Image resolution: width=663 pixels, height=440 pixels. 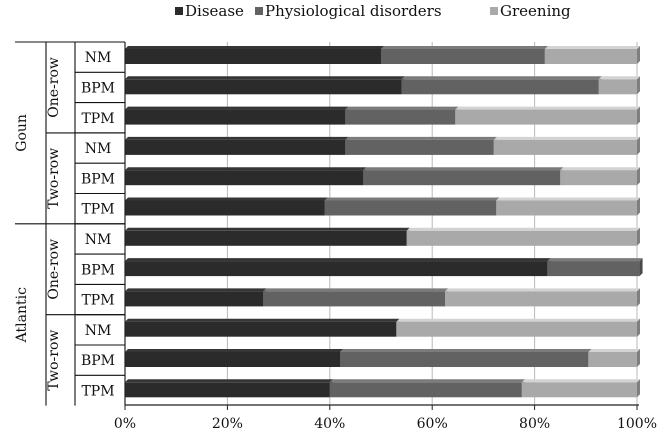 I want to click on bar-disease-atlantic-one-row-tpm, so click(x=194, y=299).